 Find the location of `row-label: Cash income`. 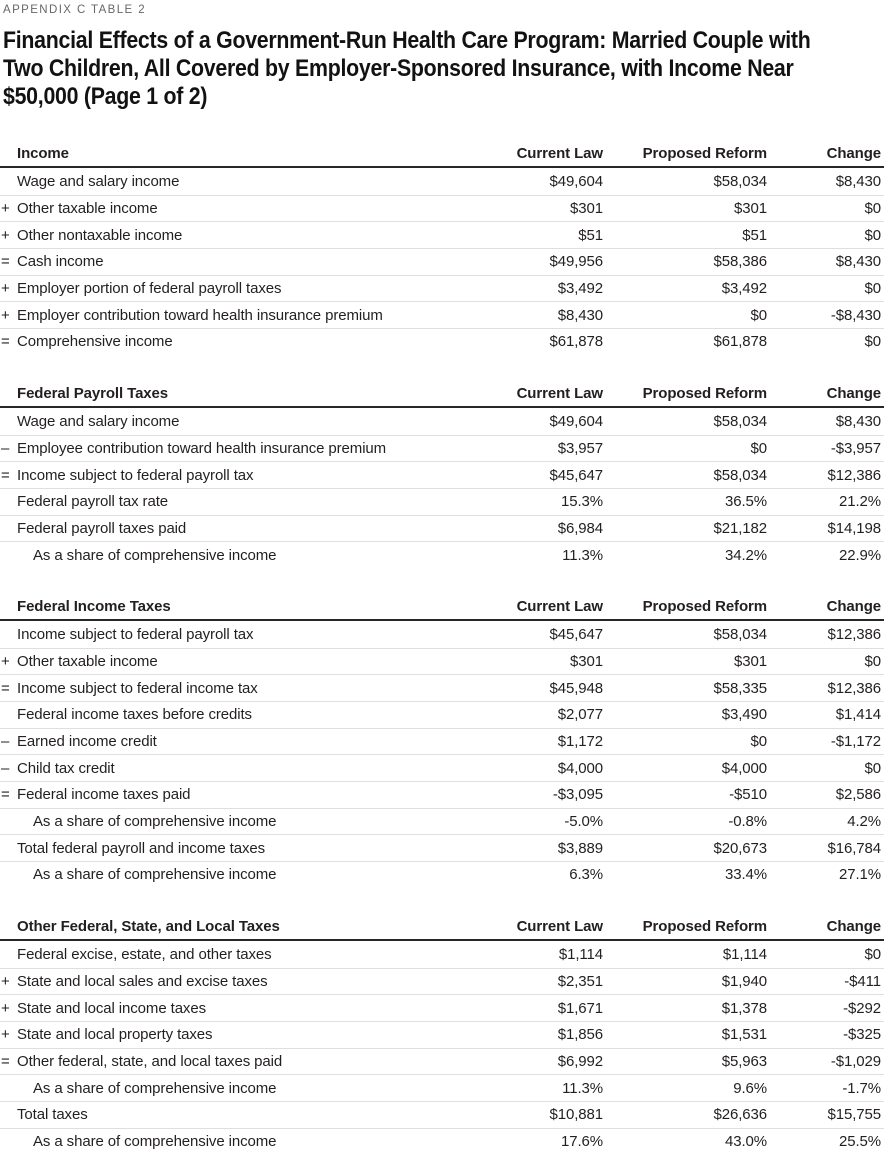

row-label: Cash income is located at coordinates (60, 262).